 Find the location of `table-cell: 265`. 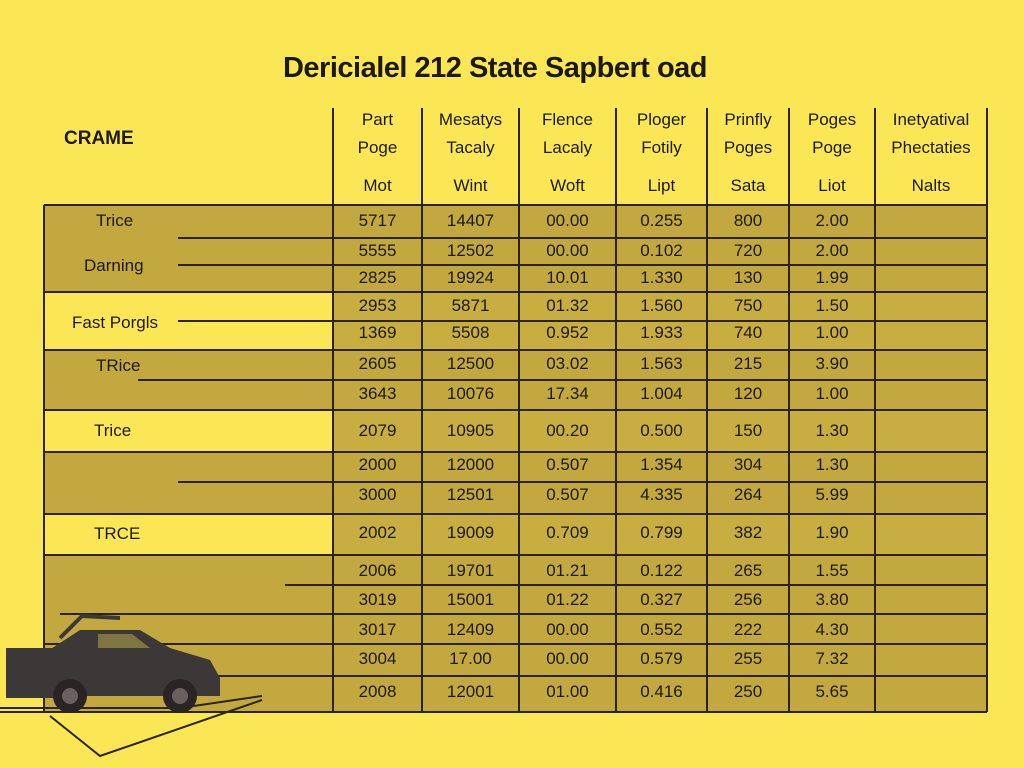

table-cell: 265 is located at coordinates (748, 570).